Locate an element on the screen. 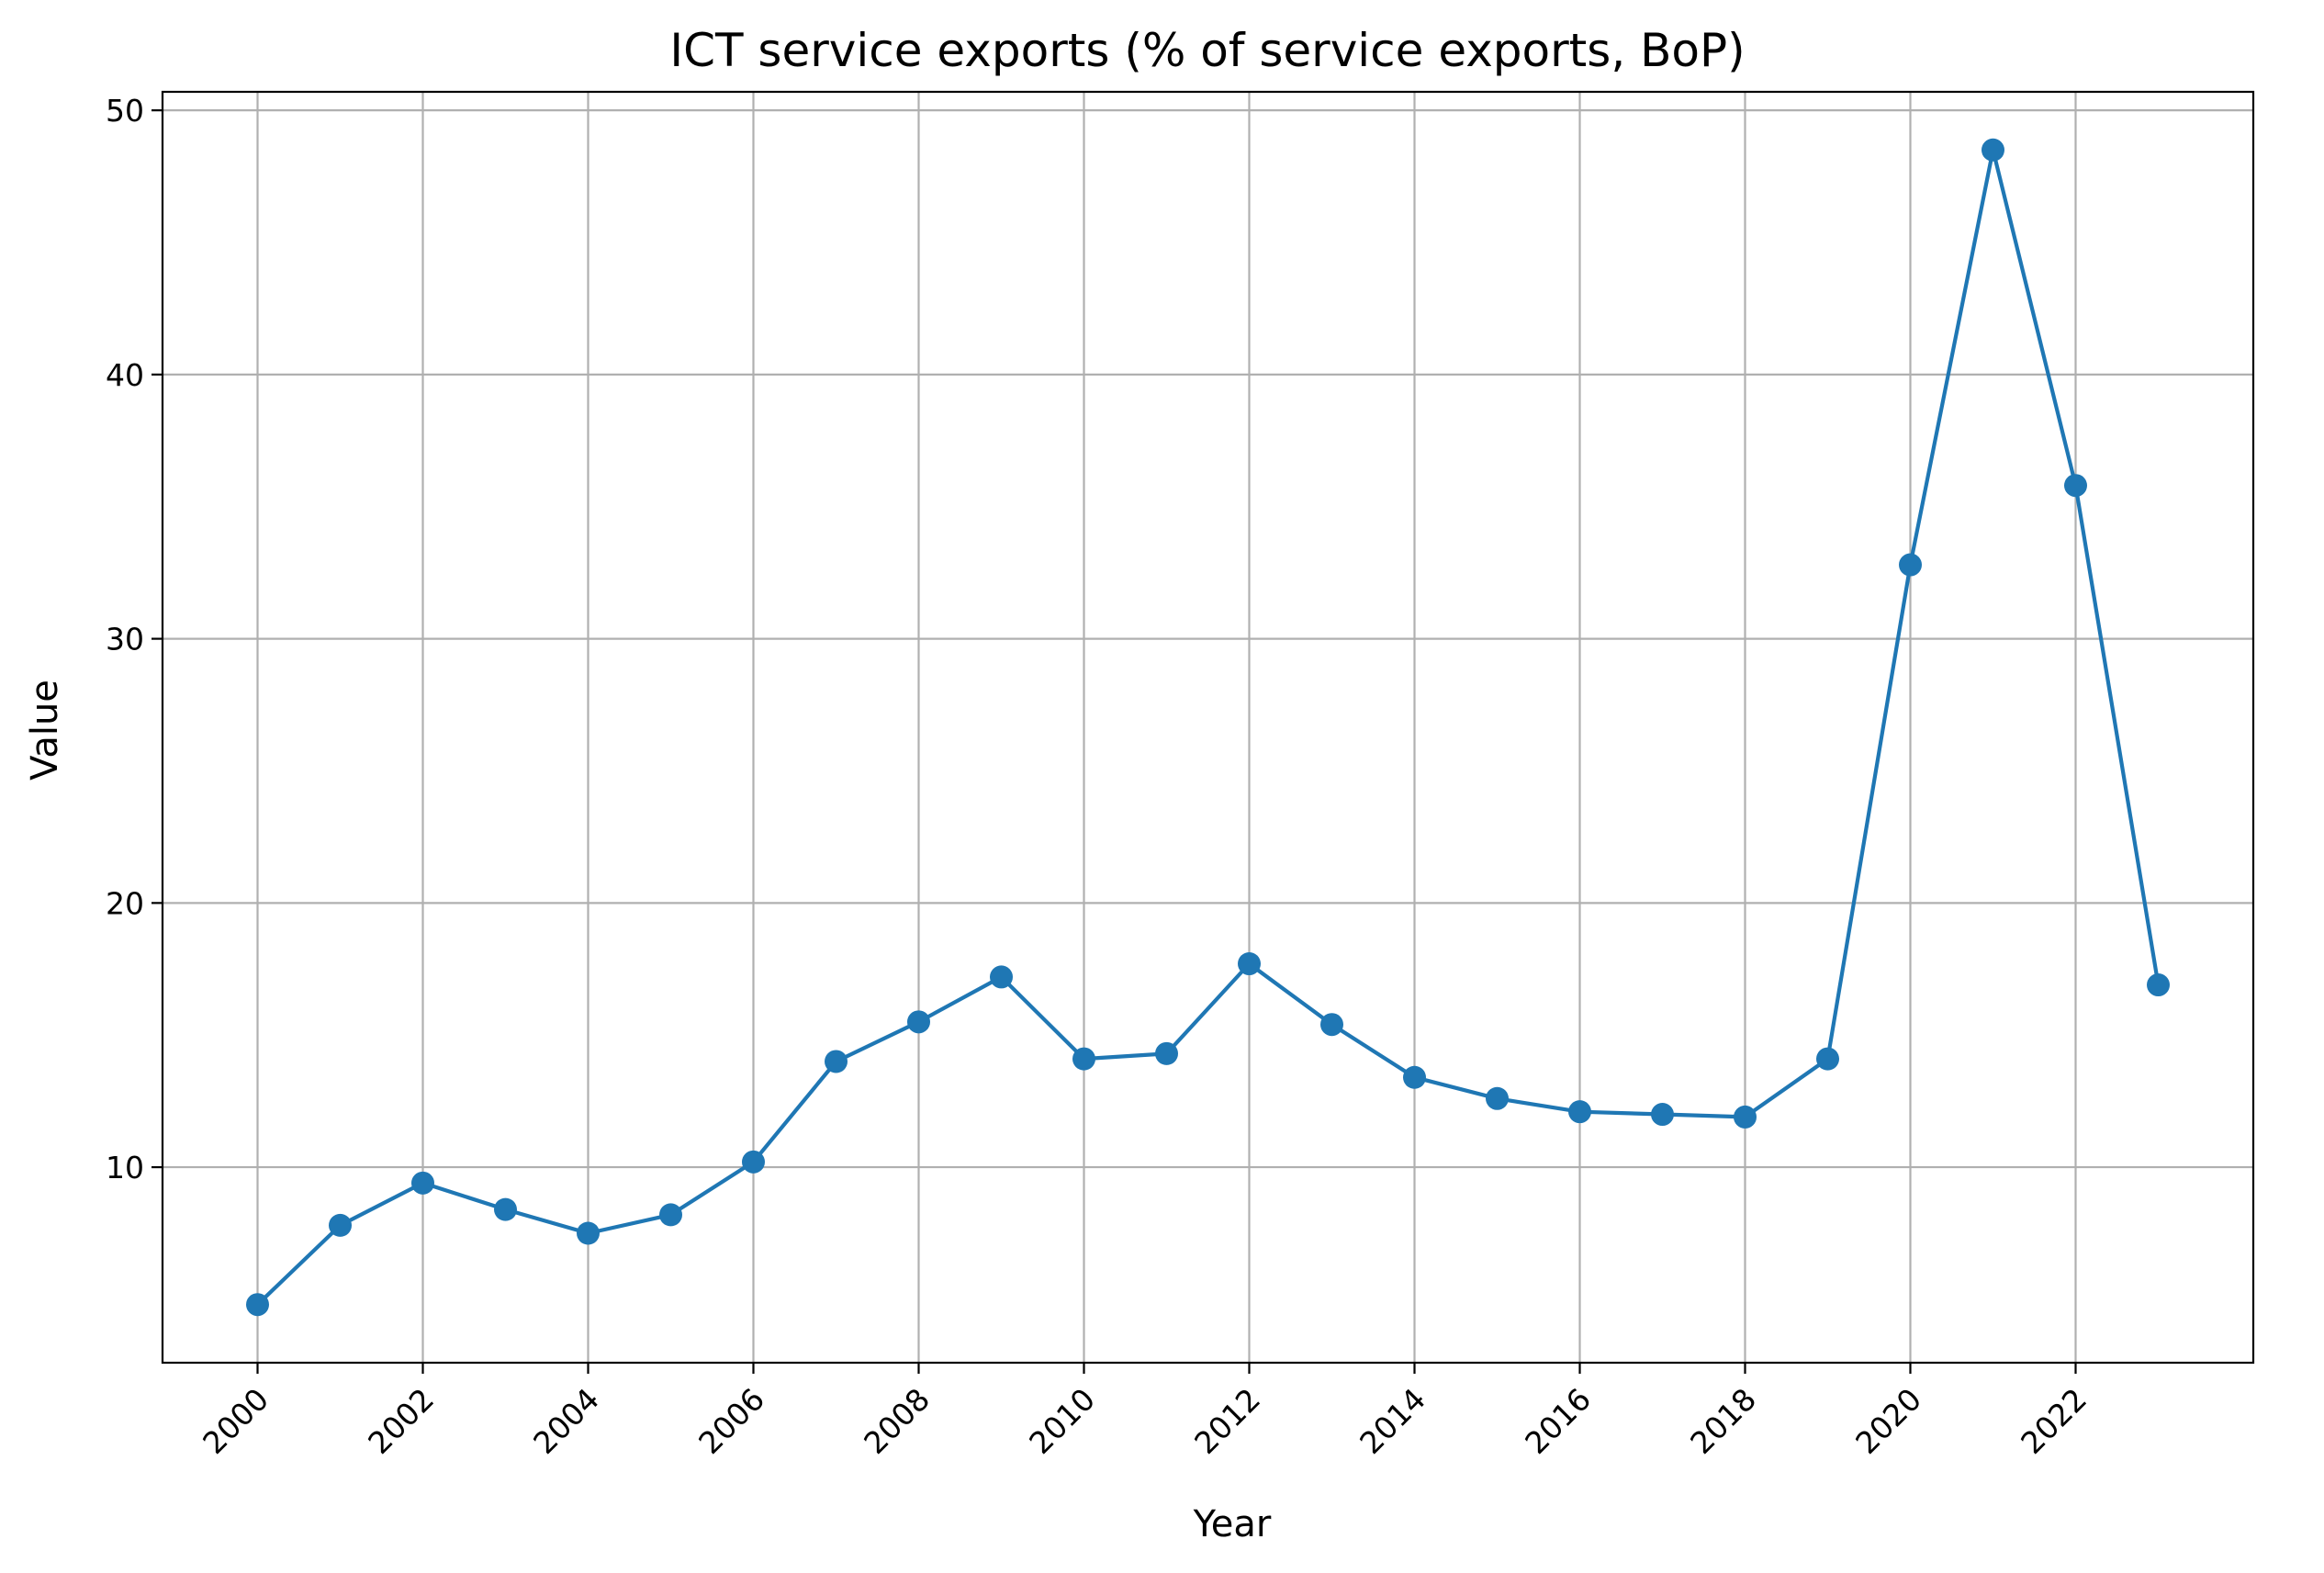 The width and height of the screenshot is (2324, 1573). x-tick-label: 2020 is located at coordinates (1888, 1421).